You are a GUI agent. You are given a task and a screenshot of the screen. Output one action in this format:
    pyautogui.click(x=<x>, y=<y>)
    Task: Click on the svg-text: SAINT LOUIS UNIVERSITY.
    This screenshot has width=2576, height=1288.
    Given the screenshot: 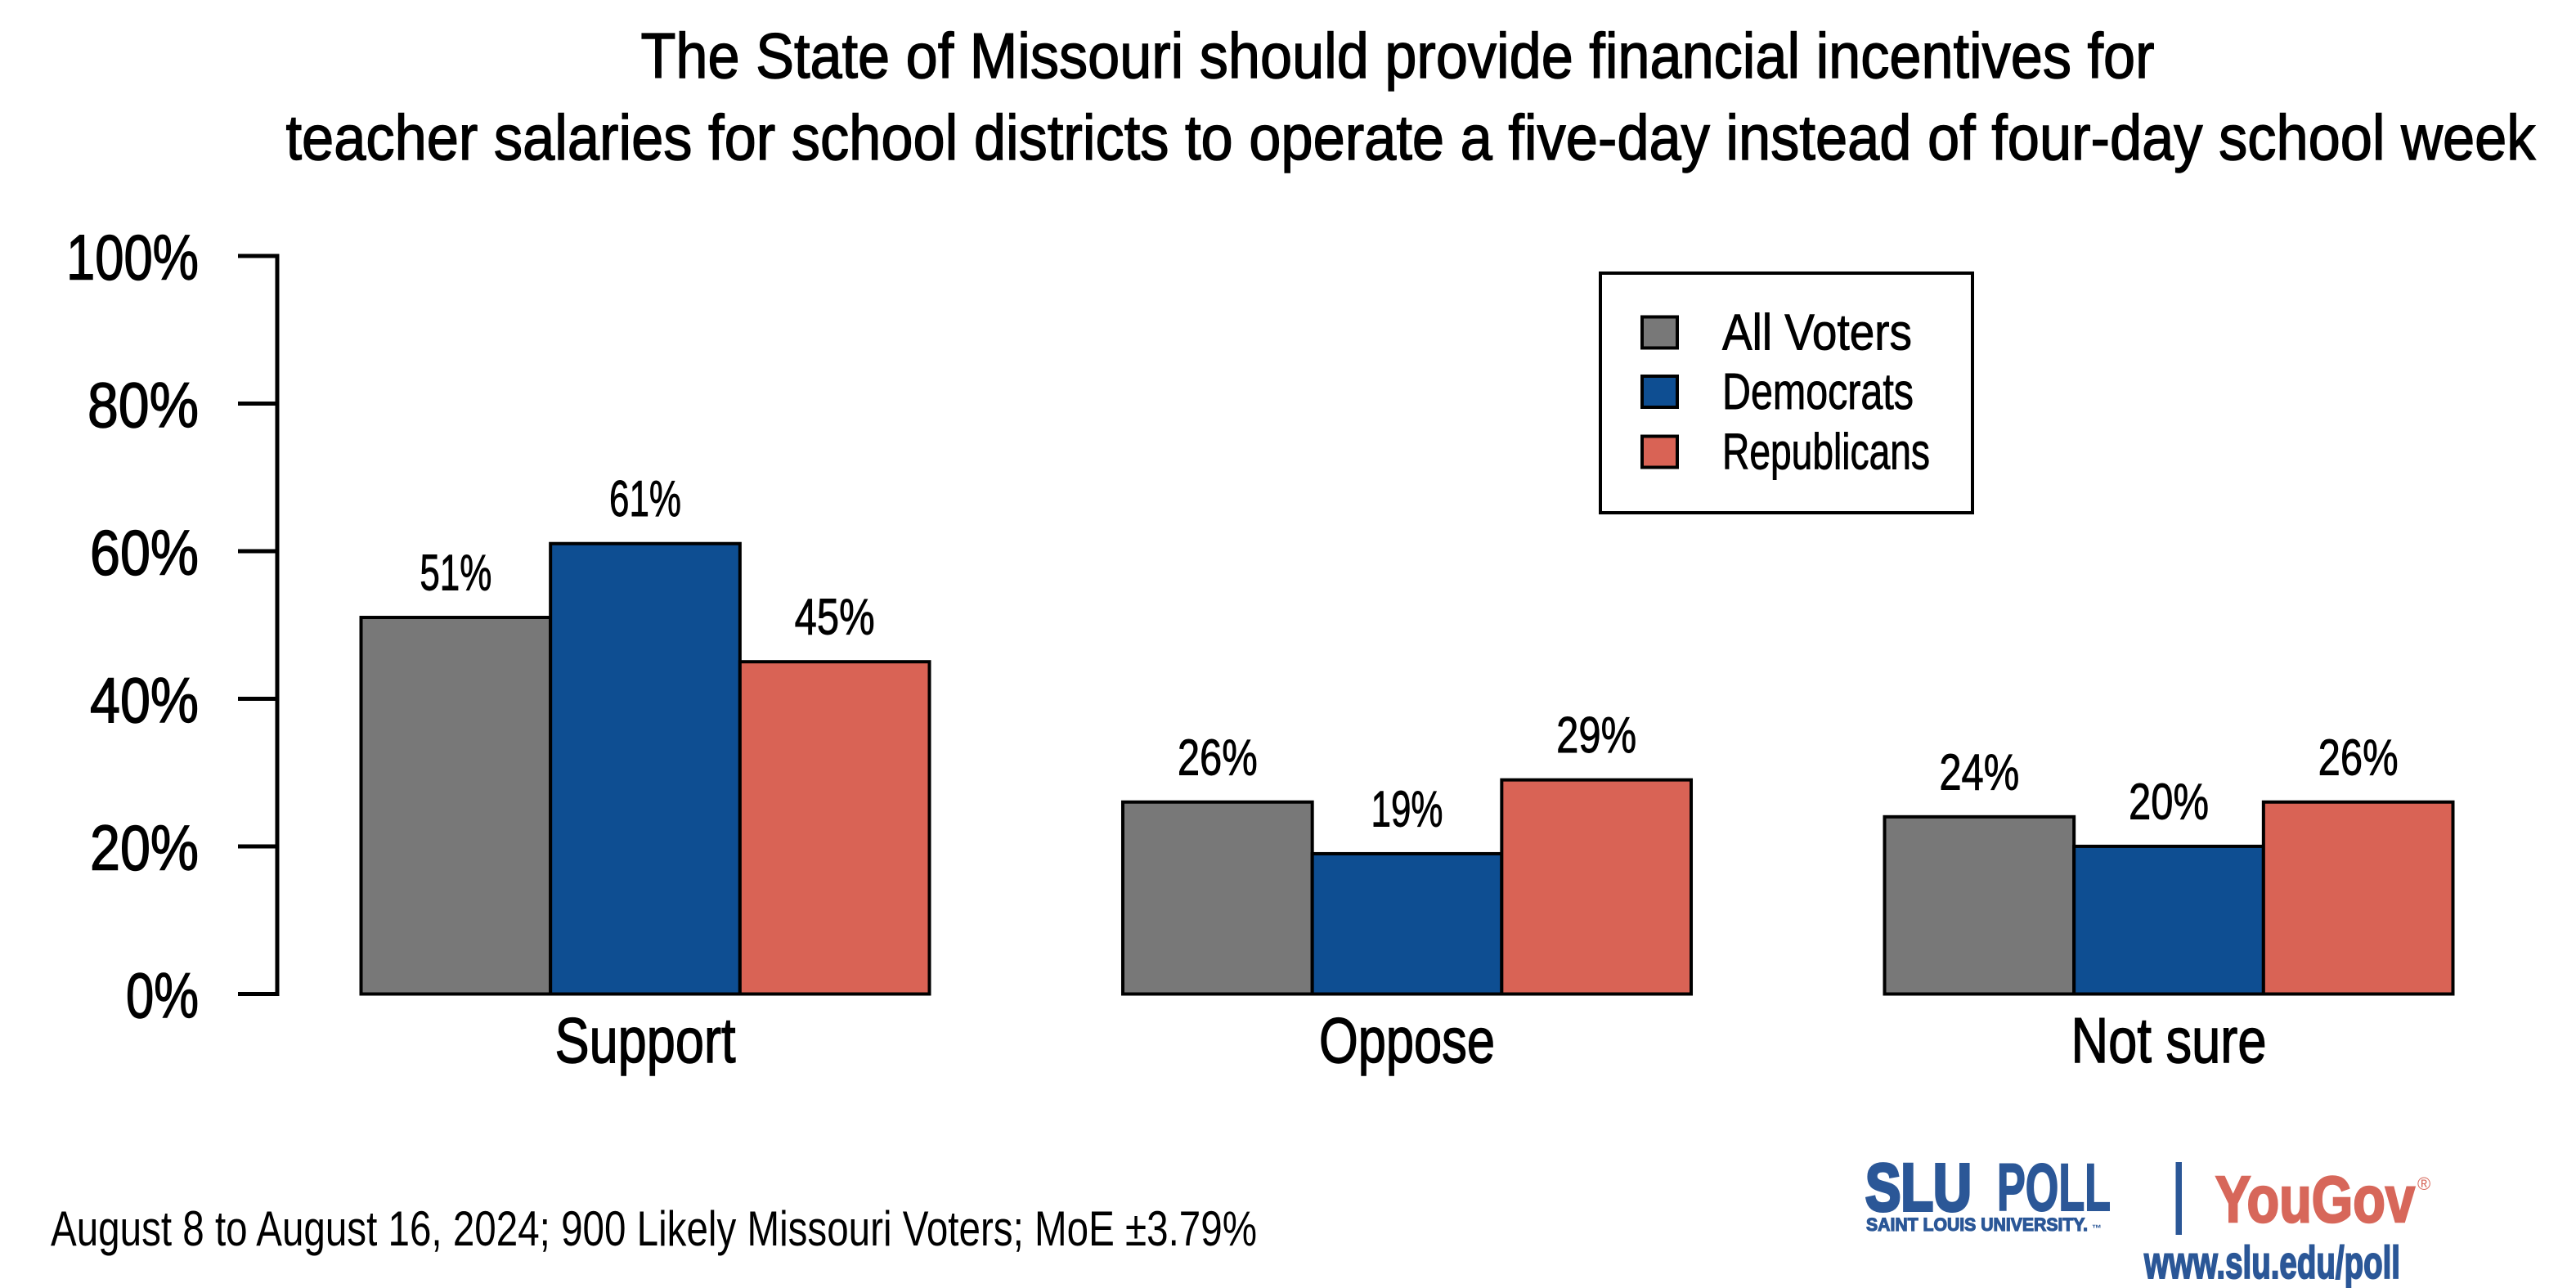 What is the action you would take?
    pyautogui.click(x=1977, y=1224)
    